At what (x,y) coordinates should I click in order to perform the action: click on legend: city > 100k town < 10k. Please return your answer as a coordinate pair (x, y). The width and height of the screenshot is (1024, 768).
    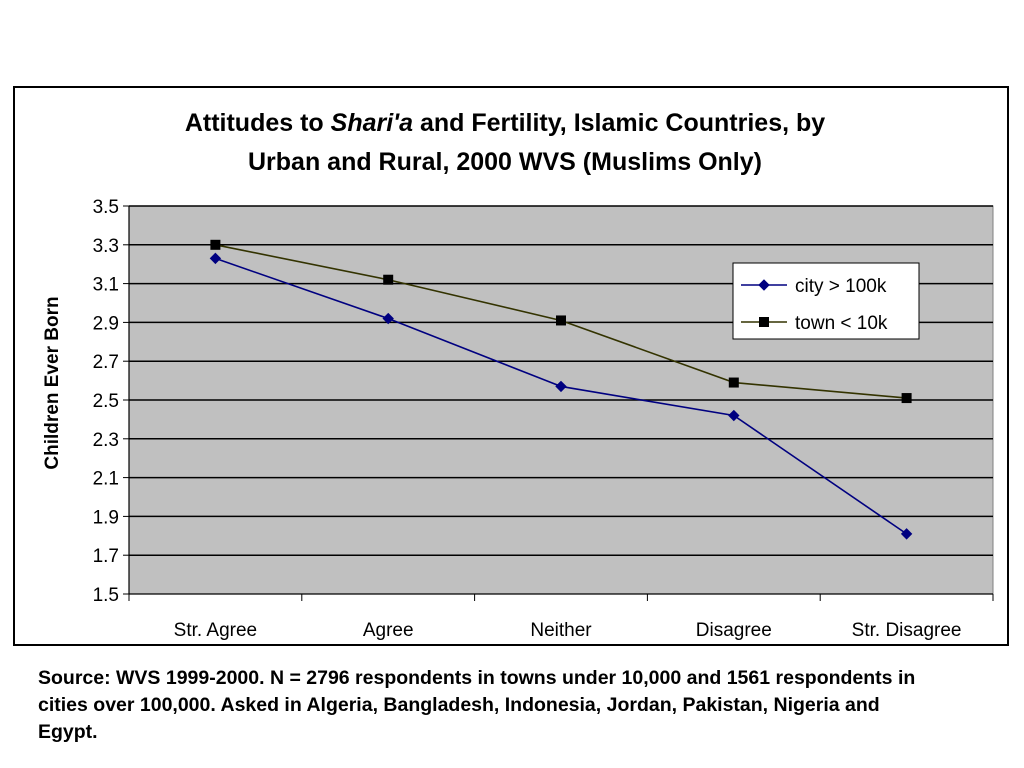
    Looking at the image, I should click on (826, 301).